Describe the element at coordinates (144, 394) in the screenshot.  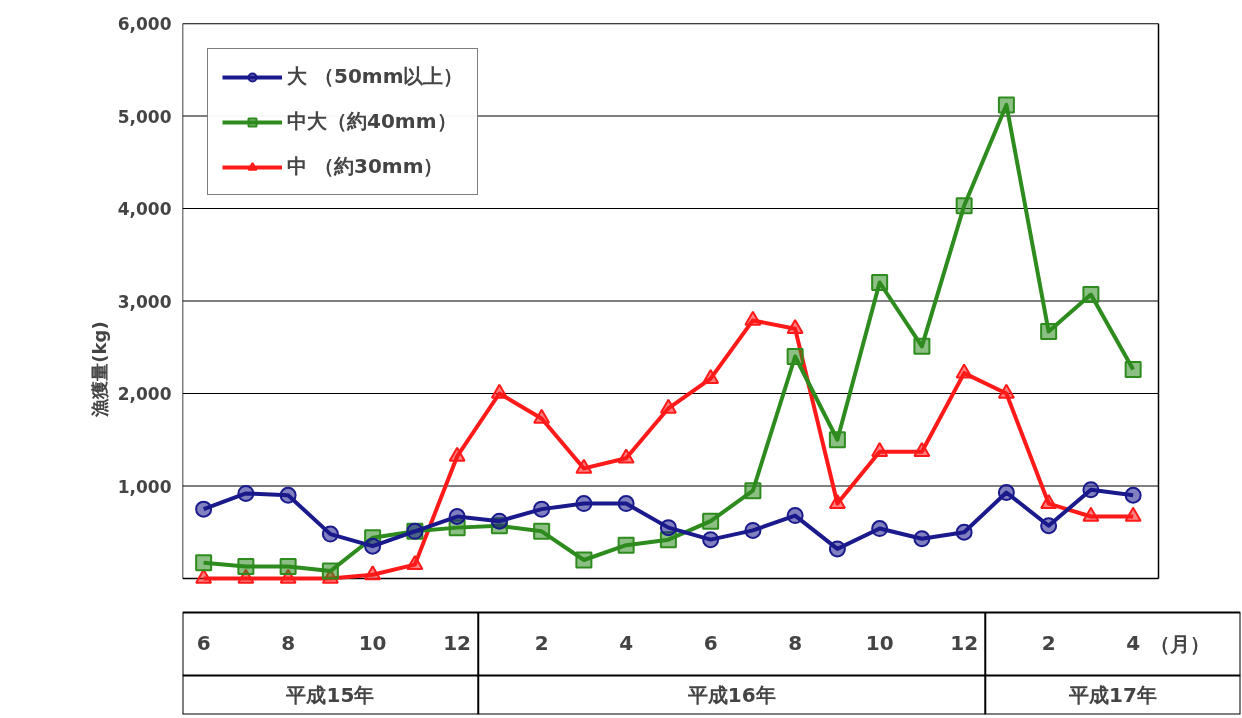
I see `y-tick-label: 2,000` at that location.